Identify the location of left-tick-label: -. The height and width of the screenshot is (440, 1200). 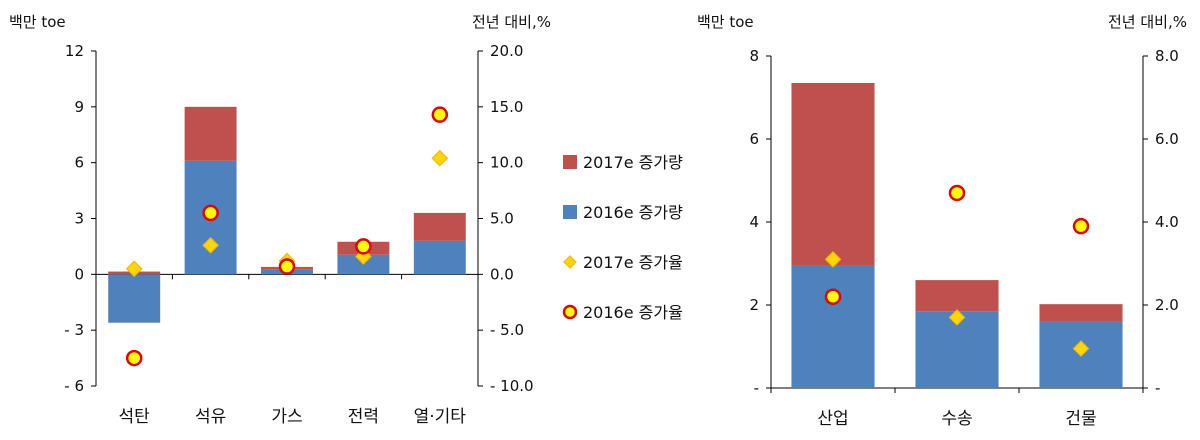
(756, 388).